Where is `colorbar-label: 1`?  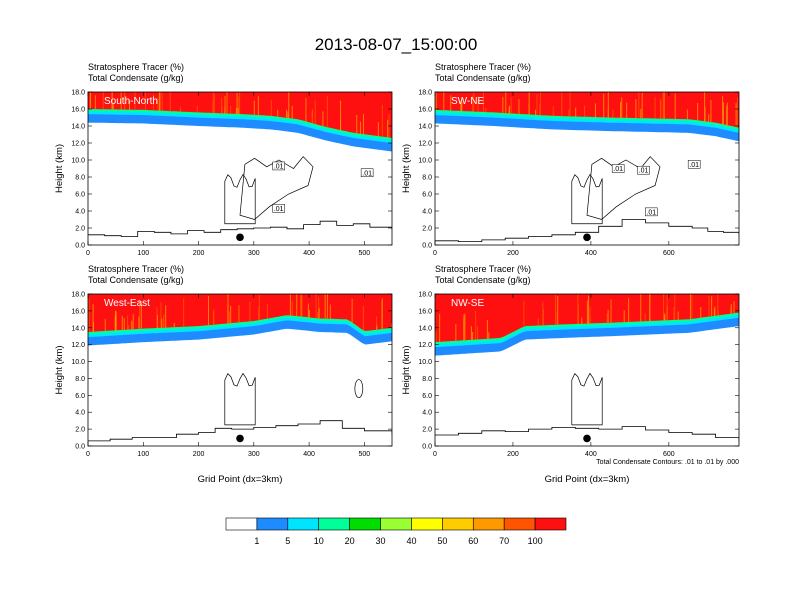
colorbar-label: 1 is located at coordinates (256, 541).